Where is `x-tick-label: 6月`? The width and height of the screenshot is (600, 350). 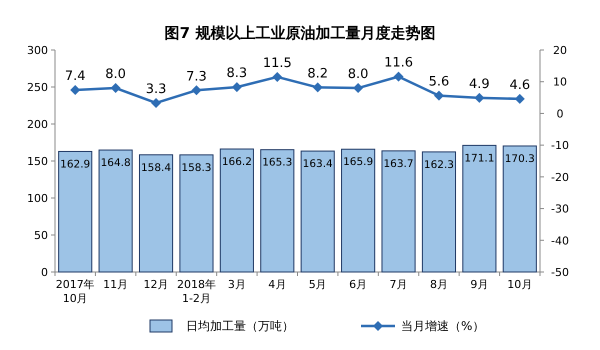 x-tick-label: 6月 is located at coordinates (358, 284).